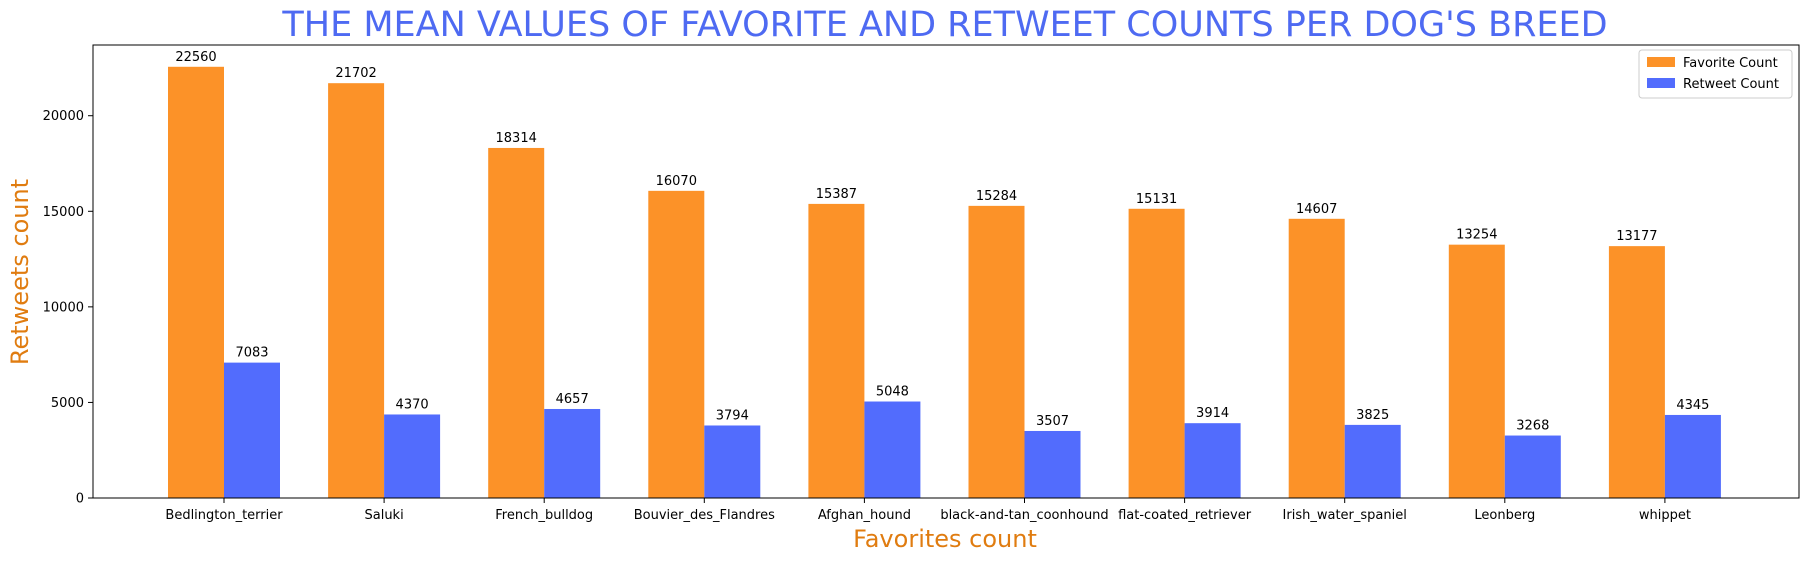 The image size is (1808, 561). I want to click on x-tick-label-9: whippet, so click(1665, 515).